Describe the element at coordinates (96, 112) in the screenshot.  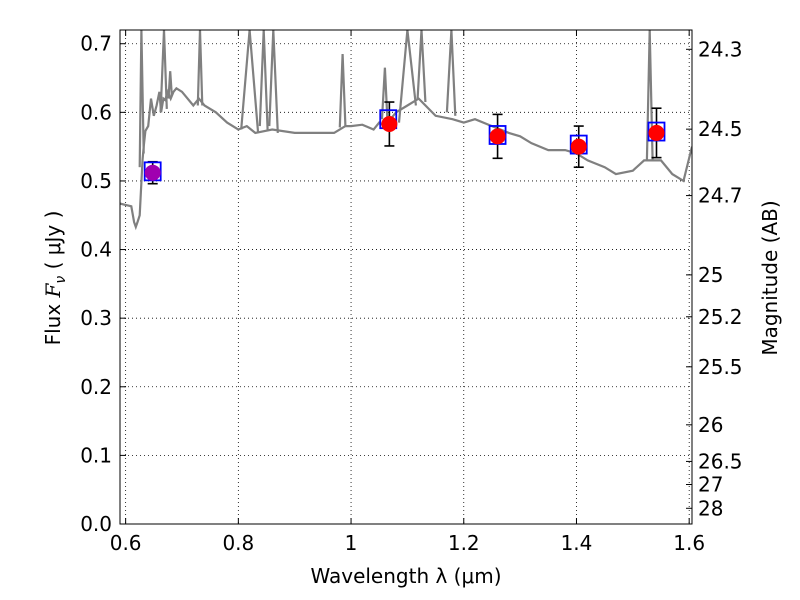
I see `y-tick-label: 0.6` at that location.